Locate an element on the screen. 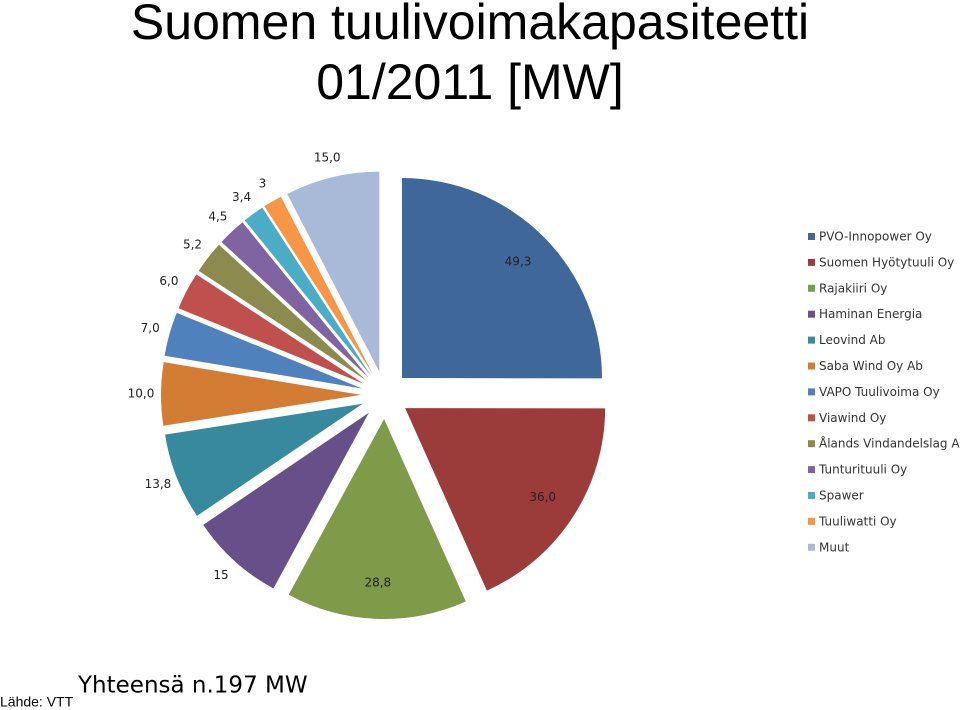 The height and width of the screenshot is (710, 960). data-label: 6,0 is located at coordinates (168, 281).